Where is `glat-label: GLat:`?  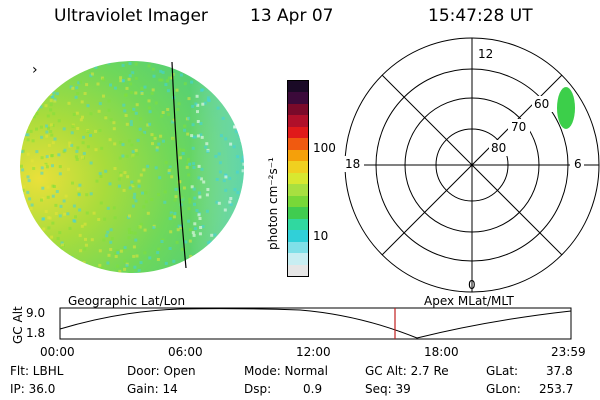
glat-label: GLat: is located at coordinates (502, 371).